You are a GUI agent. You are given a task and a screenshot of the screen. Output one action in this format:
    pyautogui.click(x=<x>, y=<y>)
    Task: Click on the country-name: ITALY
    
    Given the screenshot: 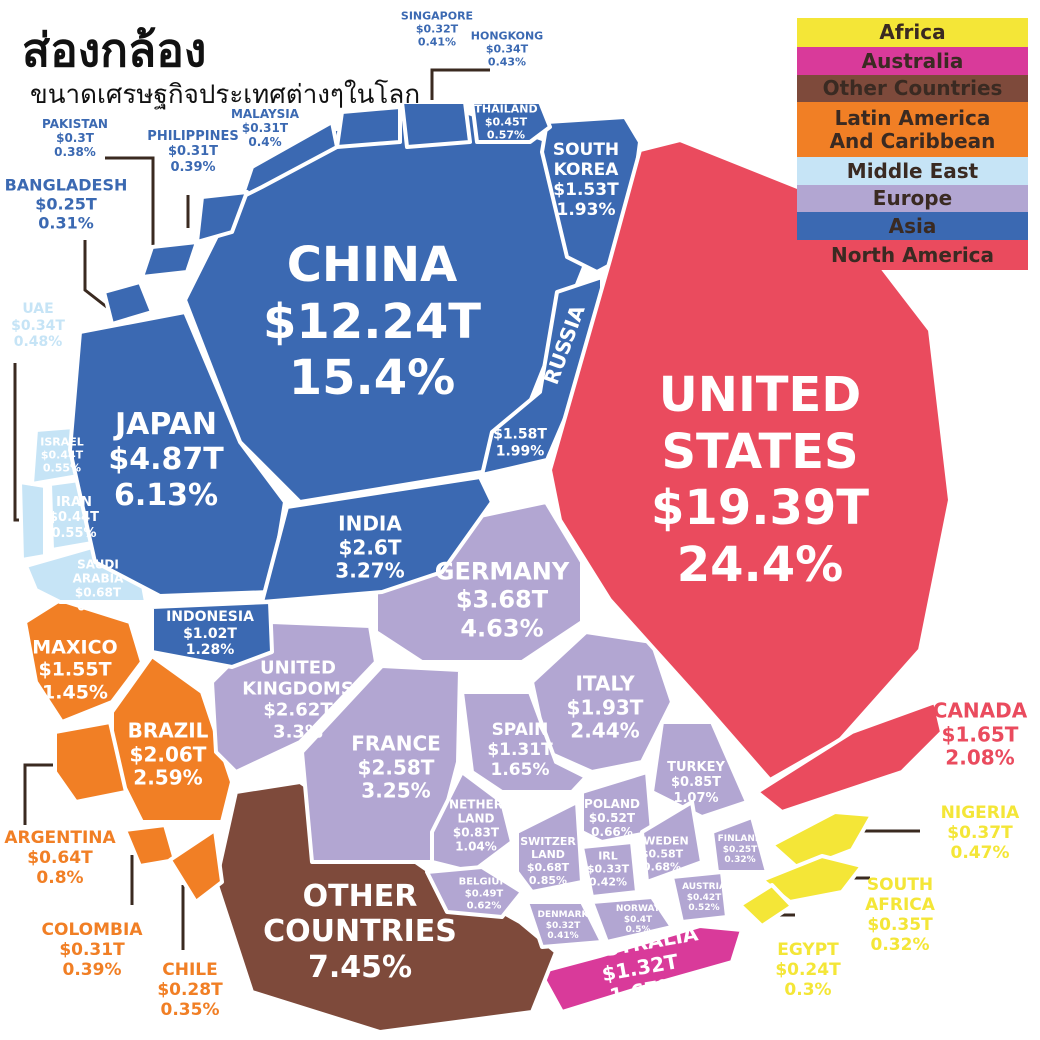 What is the action you would take?
    pyautogui.click(x=605, y=683)
    